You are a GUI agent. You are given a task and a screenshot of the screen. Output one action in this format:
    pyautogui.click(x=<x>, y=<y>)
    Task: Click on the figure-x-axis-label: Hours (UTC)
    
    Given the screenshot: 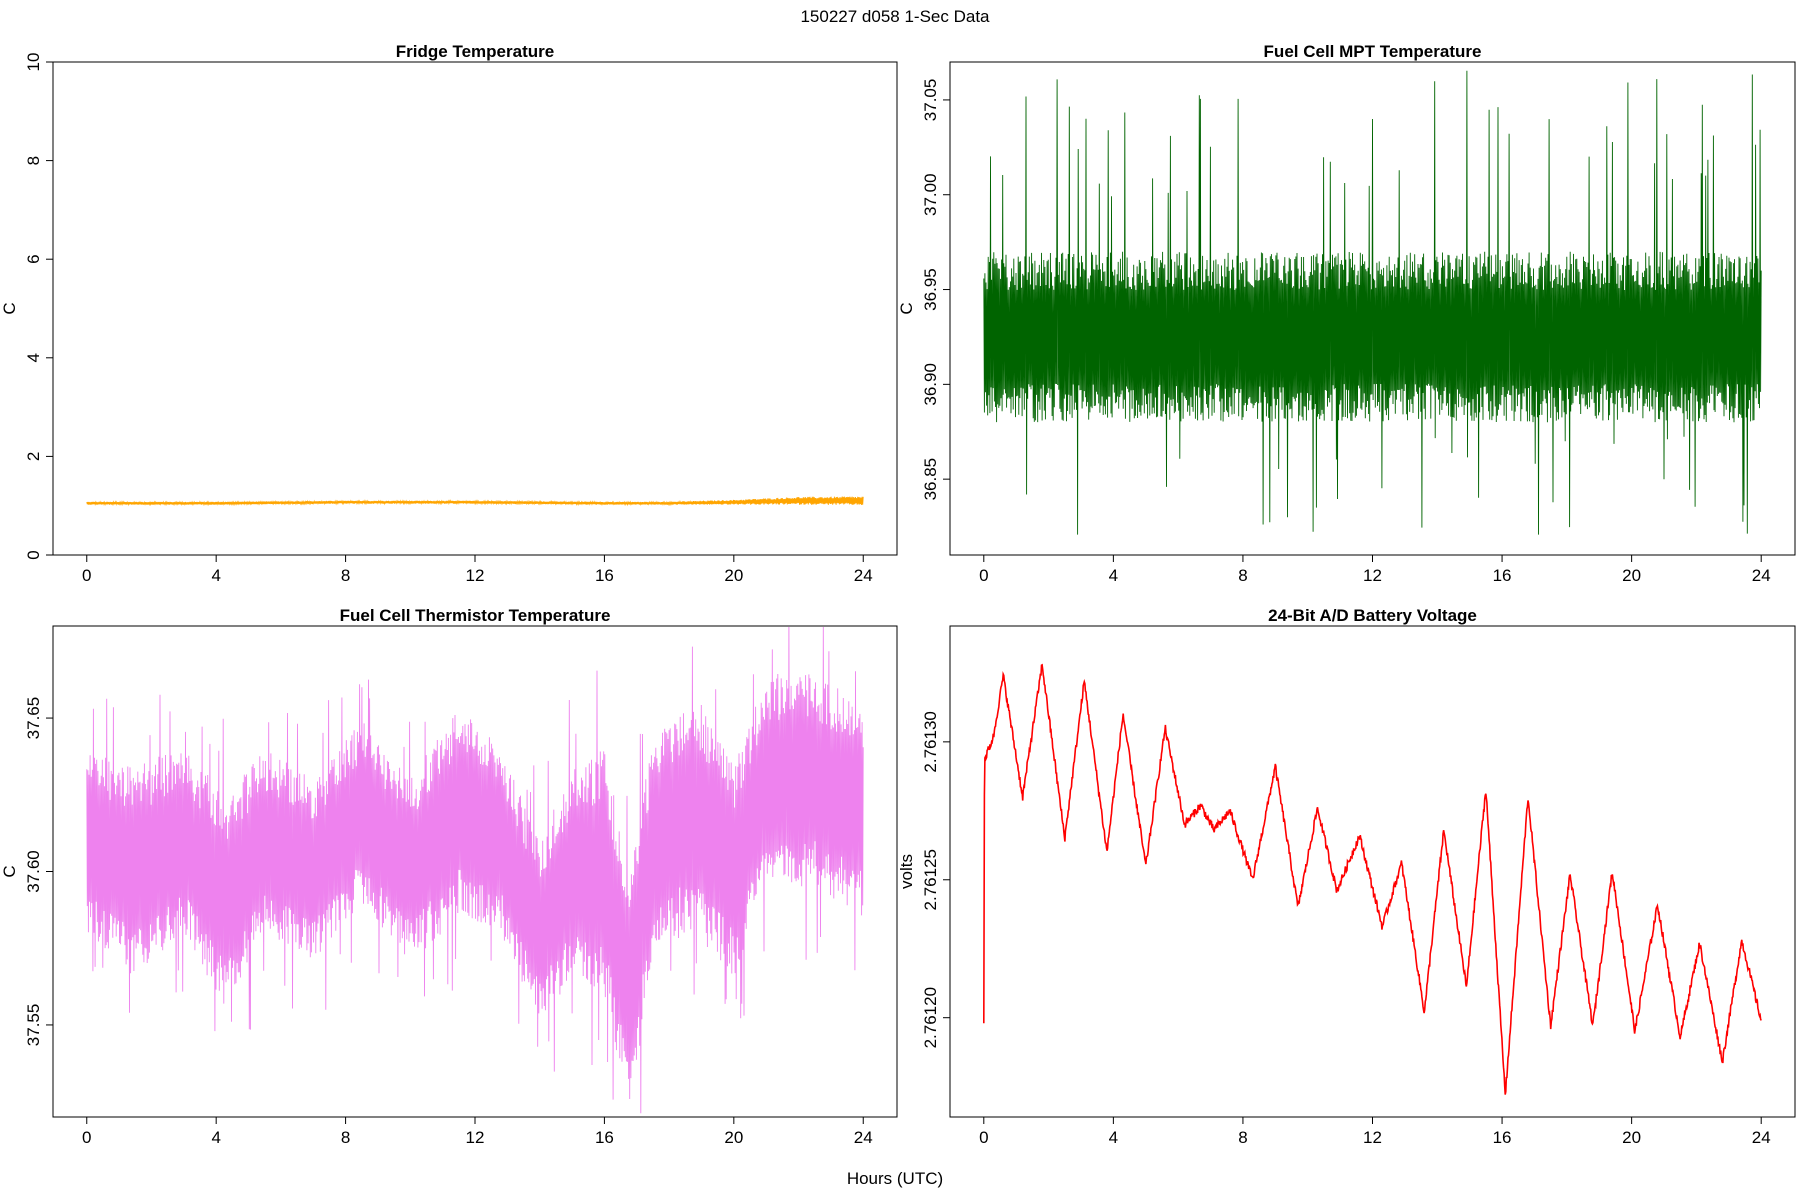 What is the action you would take?
    pyautogui.click(x=895, y=1178)
    